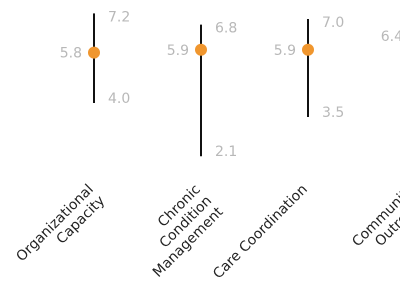 The width and height of the screenshot is (400, 300). I want to click on category-line: Care Coordination, so click(260, 232).